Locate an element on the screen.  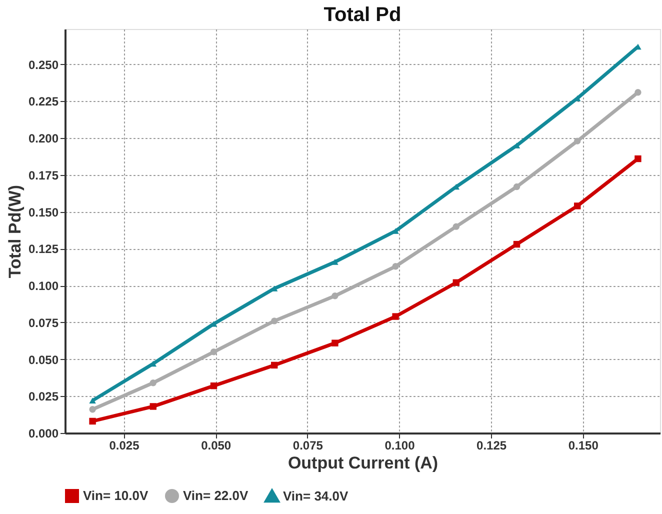
y-axis-title: Total Pd(W) is located at coordinates (14, 231).